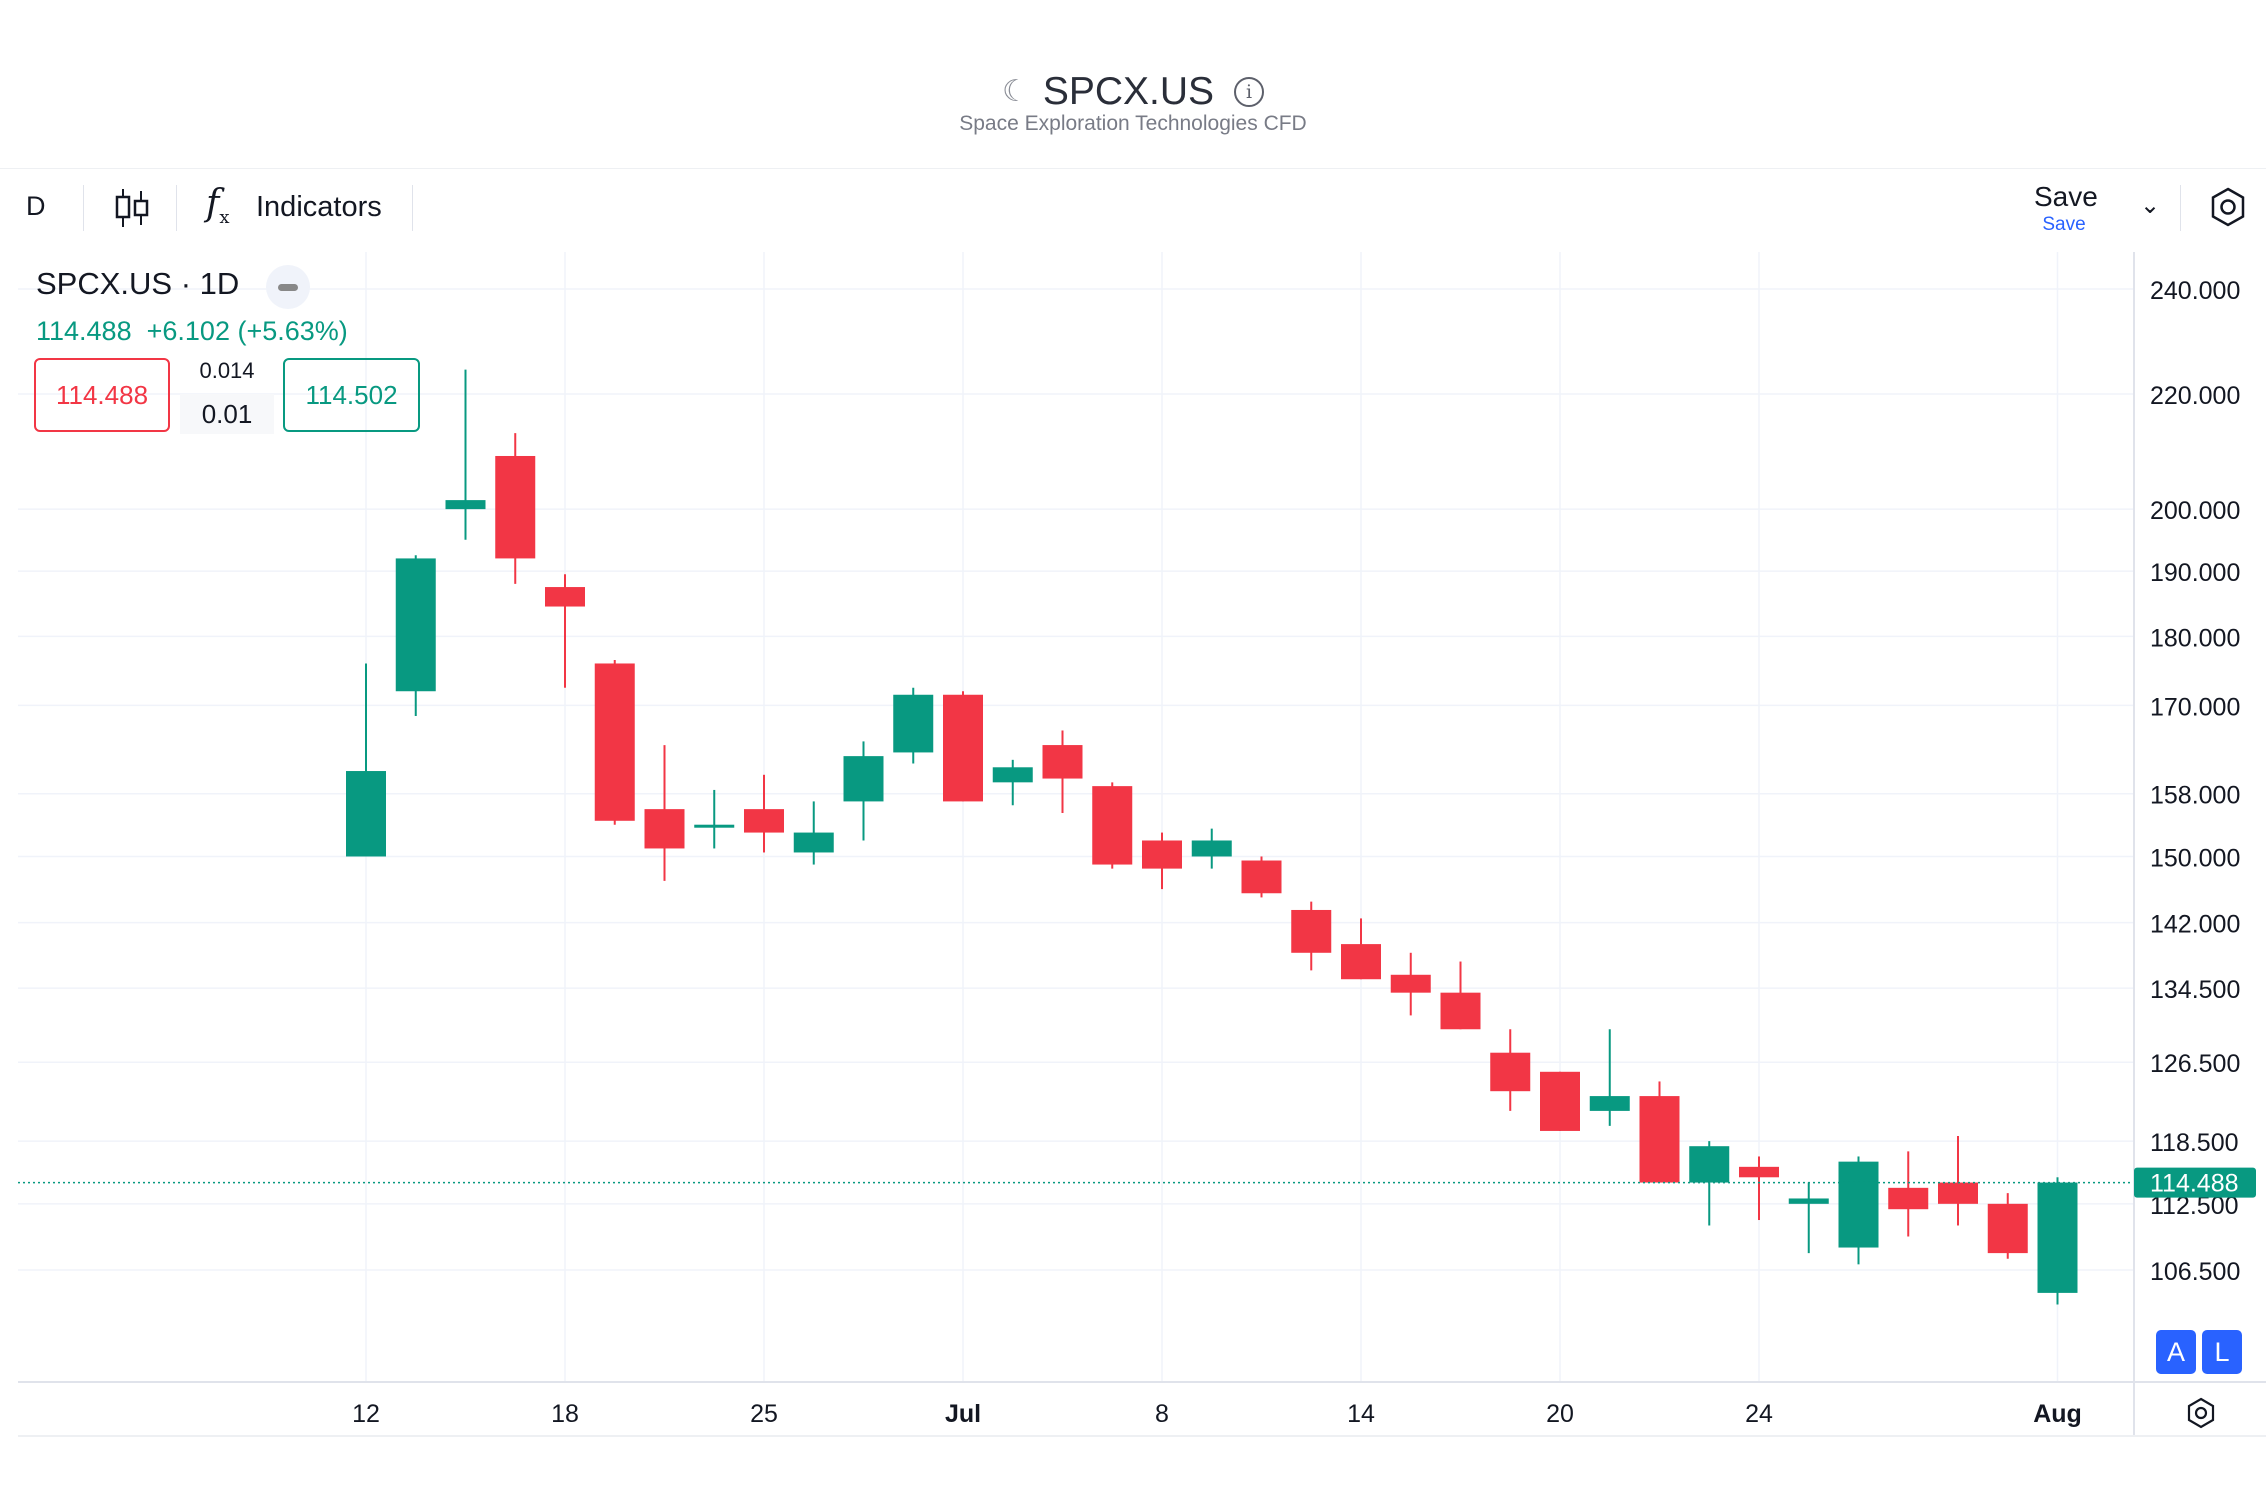 This screenshot has height=1488, width=2266. Describe the element at coordinates (1162, 1414) in the screenshot. I see `date-tick-label: 8` at that location.